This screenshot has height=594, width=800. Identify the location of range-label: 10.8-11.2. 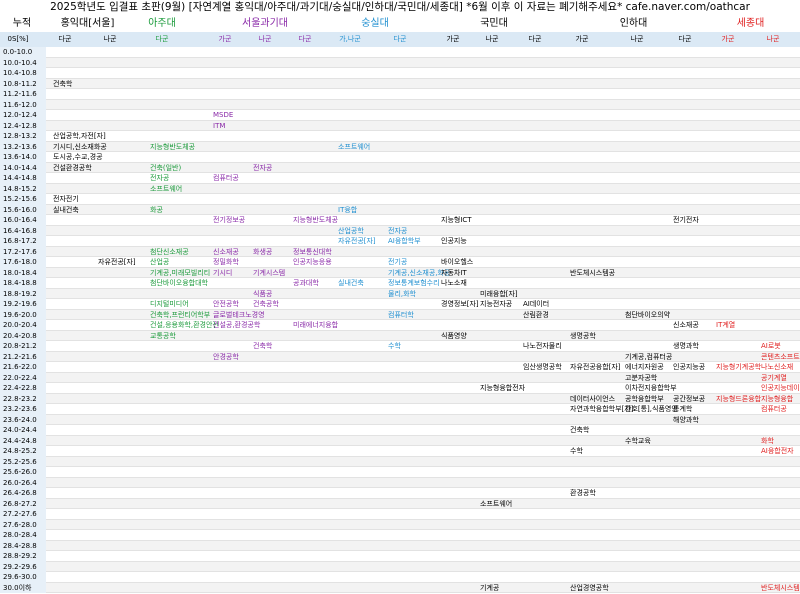
(23, 83).